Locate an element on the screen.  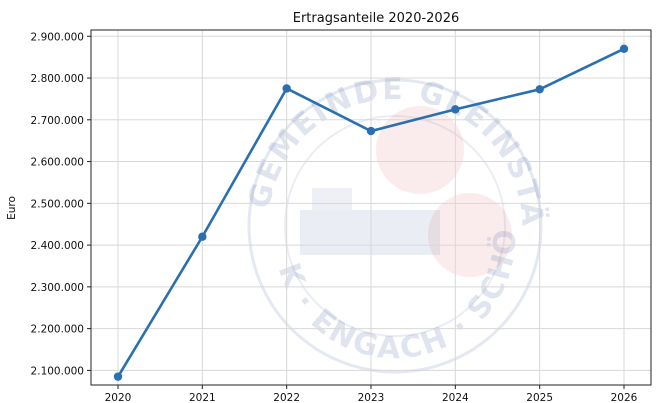
y-tick-label: 2.300.000 is located at coordinates (57, 288).